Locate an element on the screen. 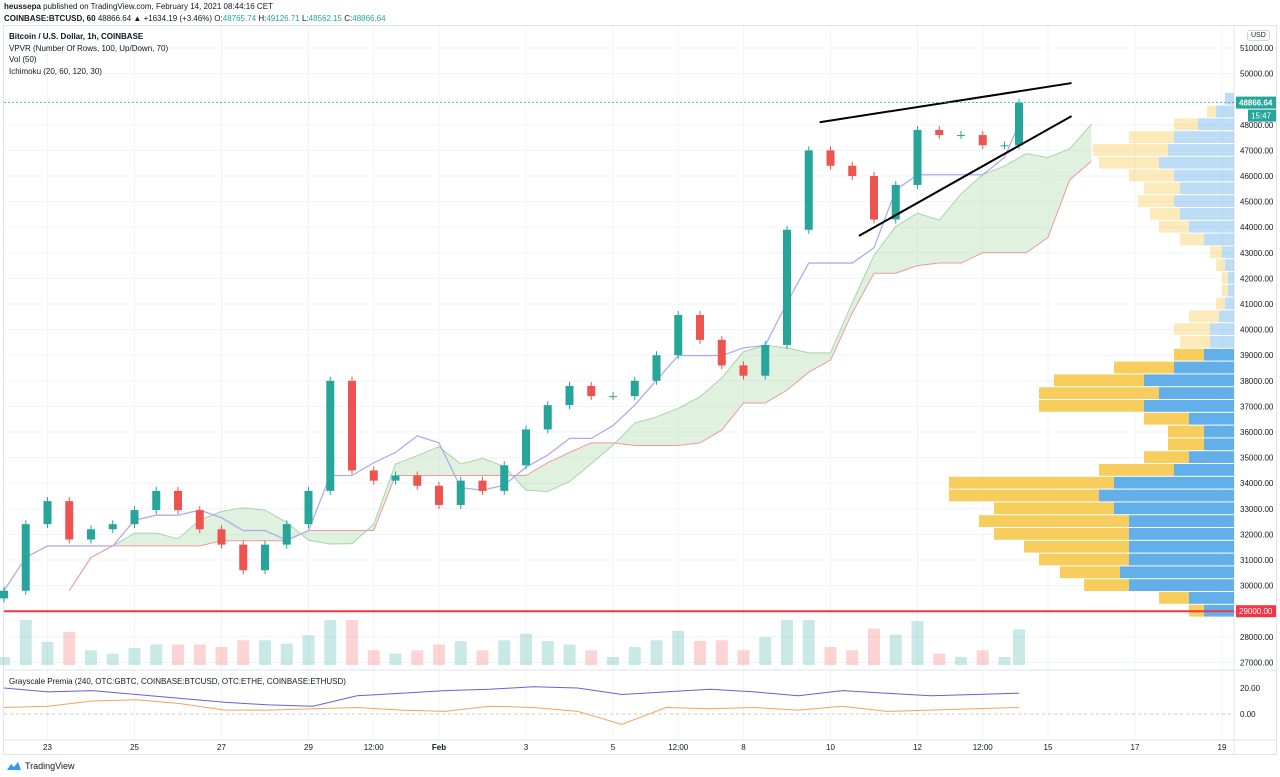  legend-vpvr: VPVR (Number Of Rows, 100, Up/Down, 70) is located at coordinates (89, 48).